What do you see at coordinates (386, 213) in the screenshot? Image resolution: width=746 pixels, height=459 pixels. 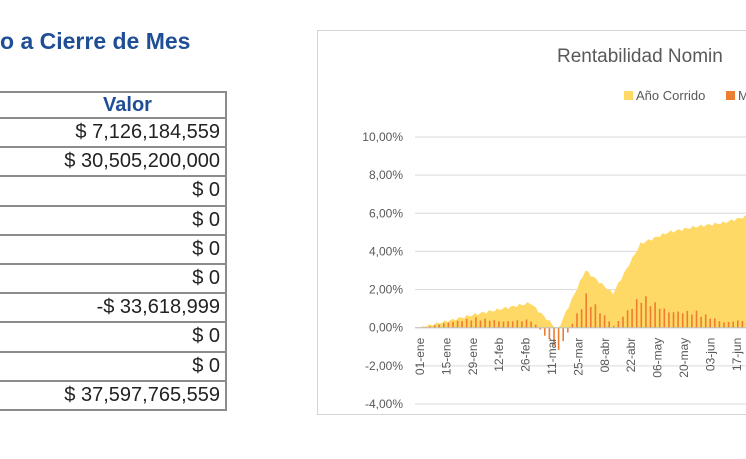 I see `y-tick-label: 6,00%` at bounding box center [386, 213].